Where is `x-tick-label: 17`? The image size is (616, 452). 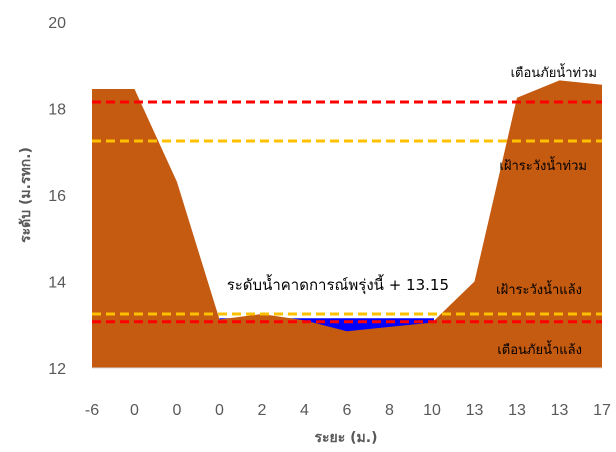 x-tick-label: 17 is located at coordinates (602, 410).